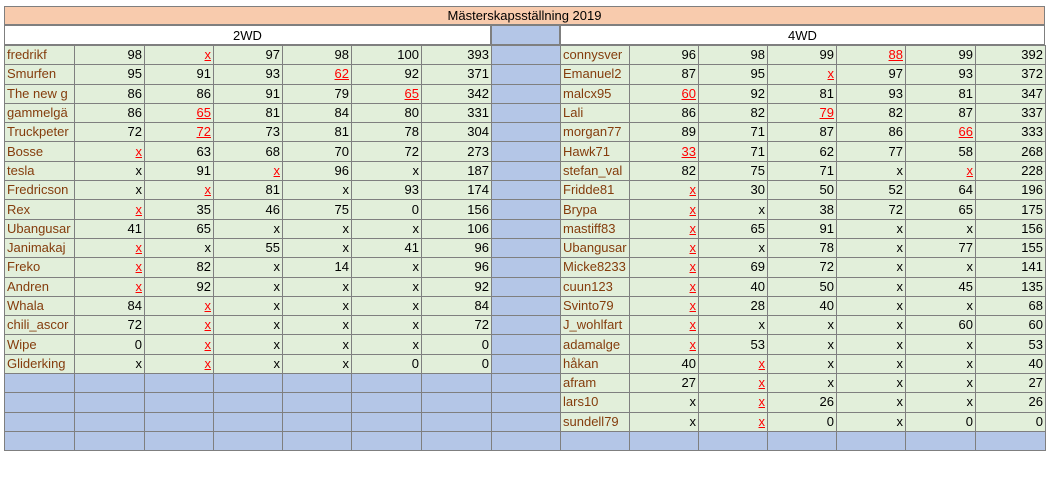 This screenshot has height=482, width=1050. I want to click on right-score-cell: 50, so click(802, 286).